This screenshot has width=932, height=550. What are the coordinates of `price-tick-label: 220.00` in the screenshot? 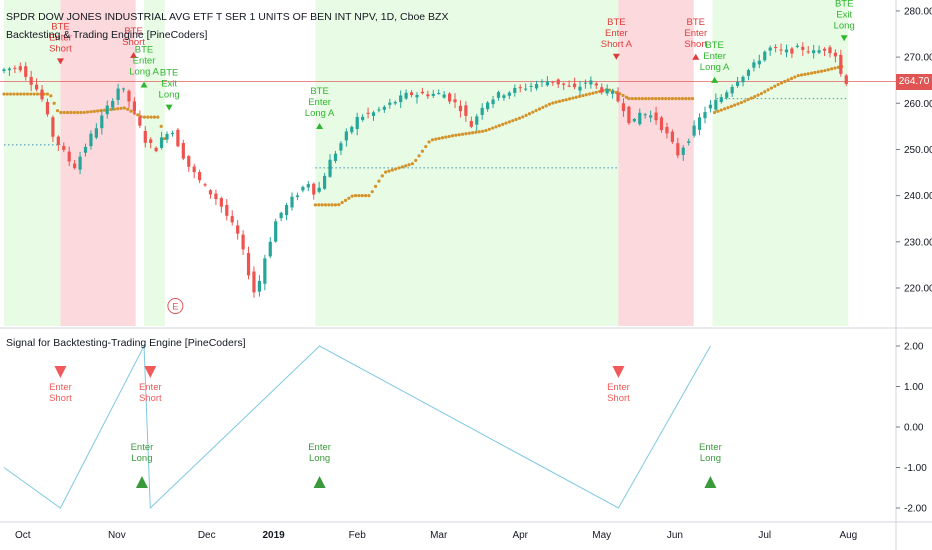 It's located at (918, 288).